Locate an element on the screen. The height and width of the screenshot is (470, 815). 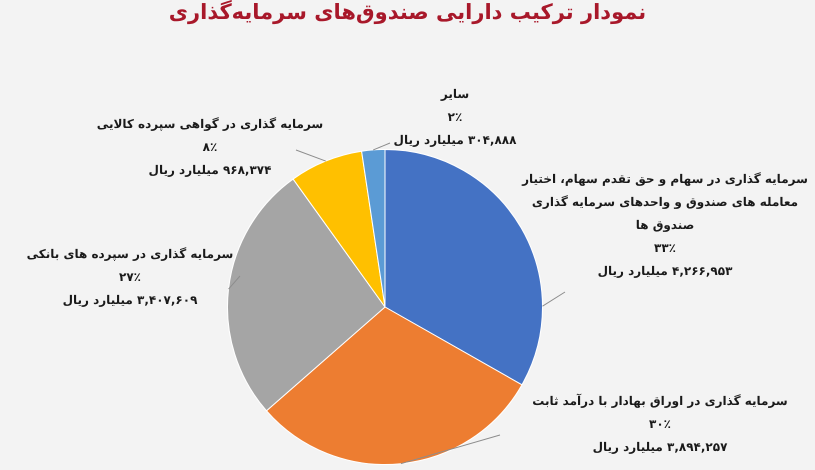
data-label: ۲٪ ۳۰۴,۸۸۸ میلیارد ریال is located at coordinates (456, 129).